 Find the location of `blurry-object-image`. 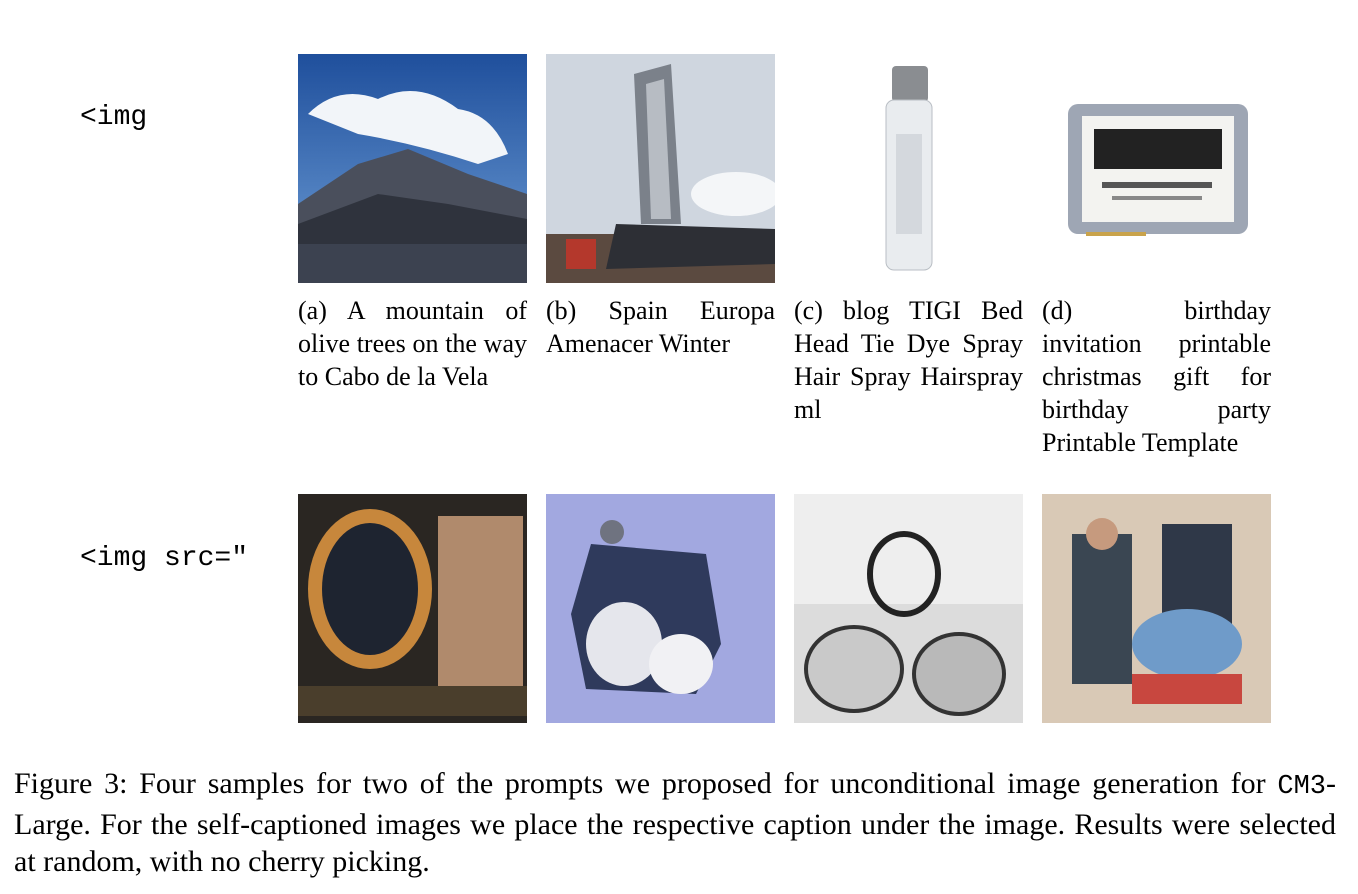

blurry-object-image is located at coordinates (660, 608).